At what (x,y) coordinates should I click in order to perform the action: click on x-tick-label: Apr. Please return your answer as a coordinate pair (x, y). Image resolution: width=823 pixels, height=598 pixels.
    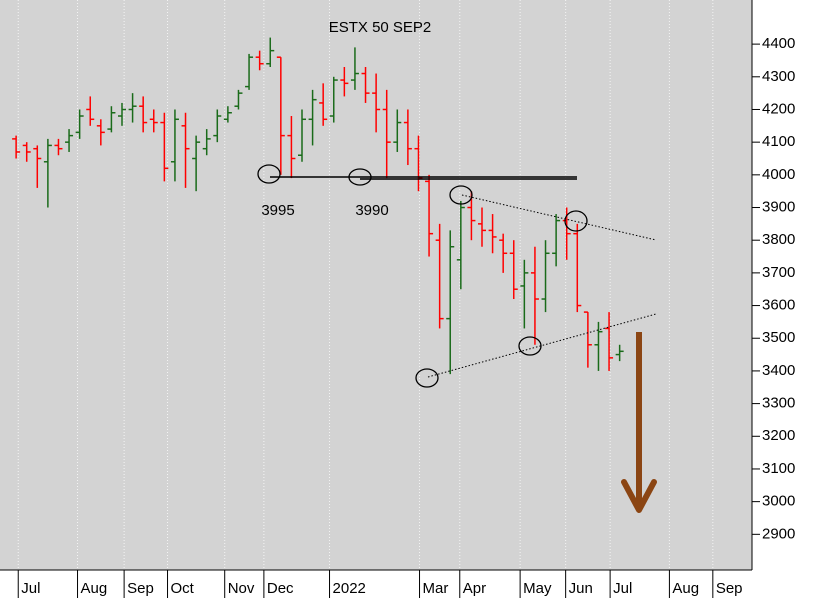
    Looking at the image, I should click on (474, 588).